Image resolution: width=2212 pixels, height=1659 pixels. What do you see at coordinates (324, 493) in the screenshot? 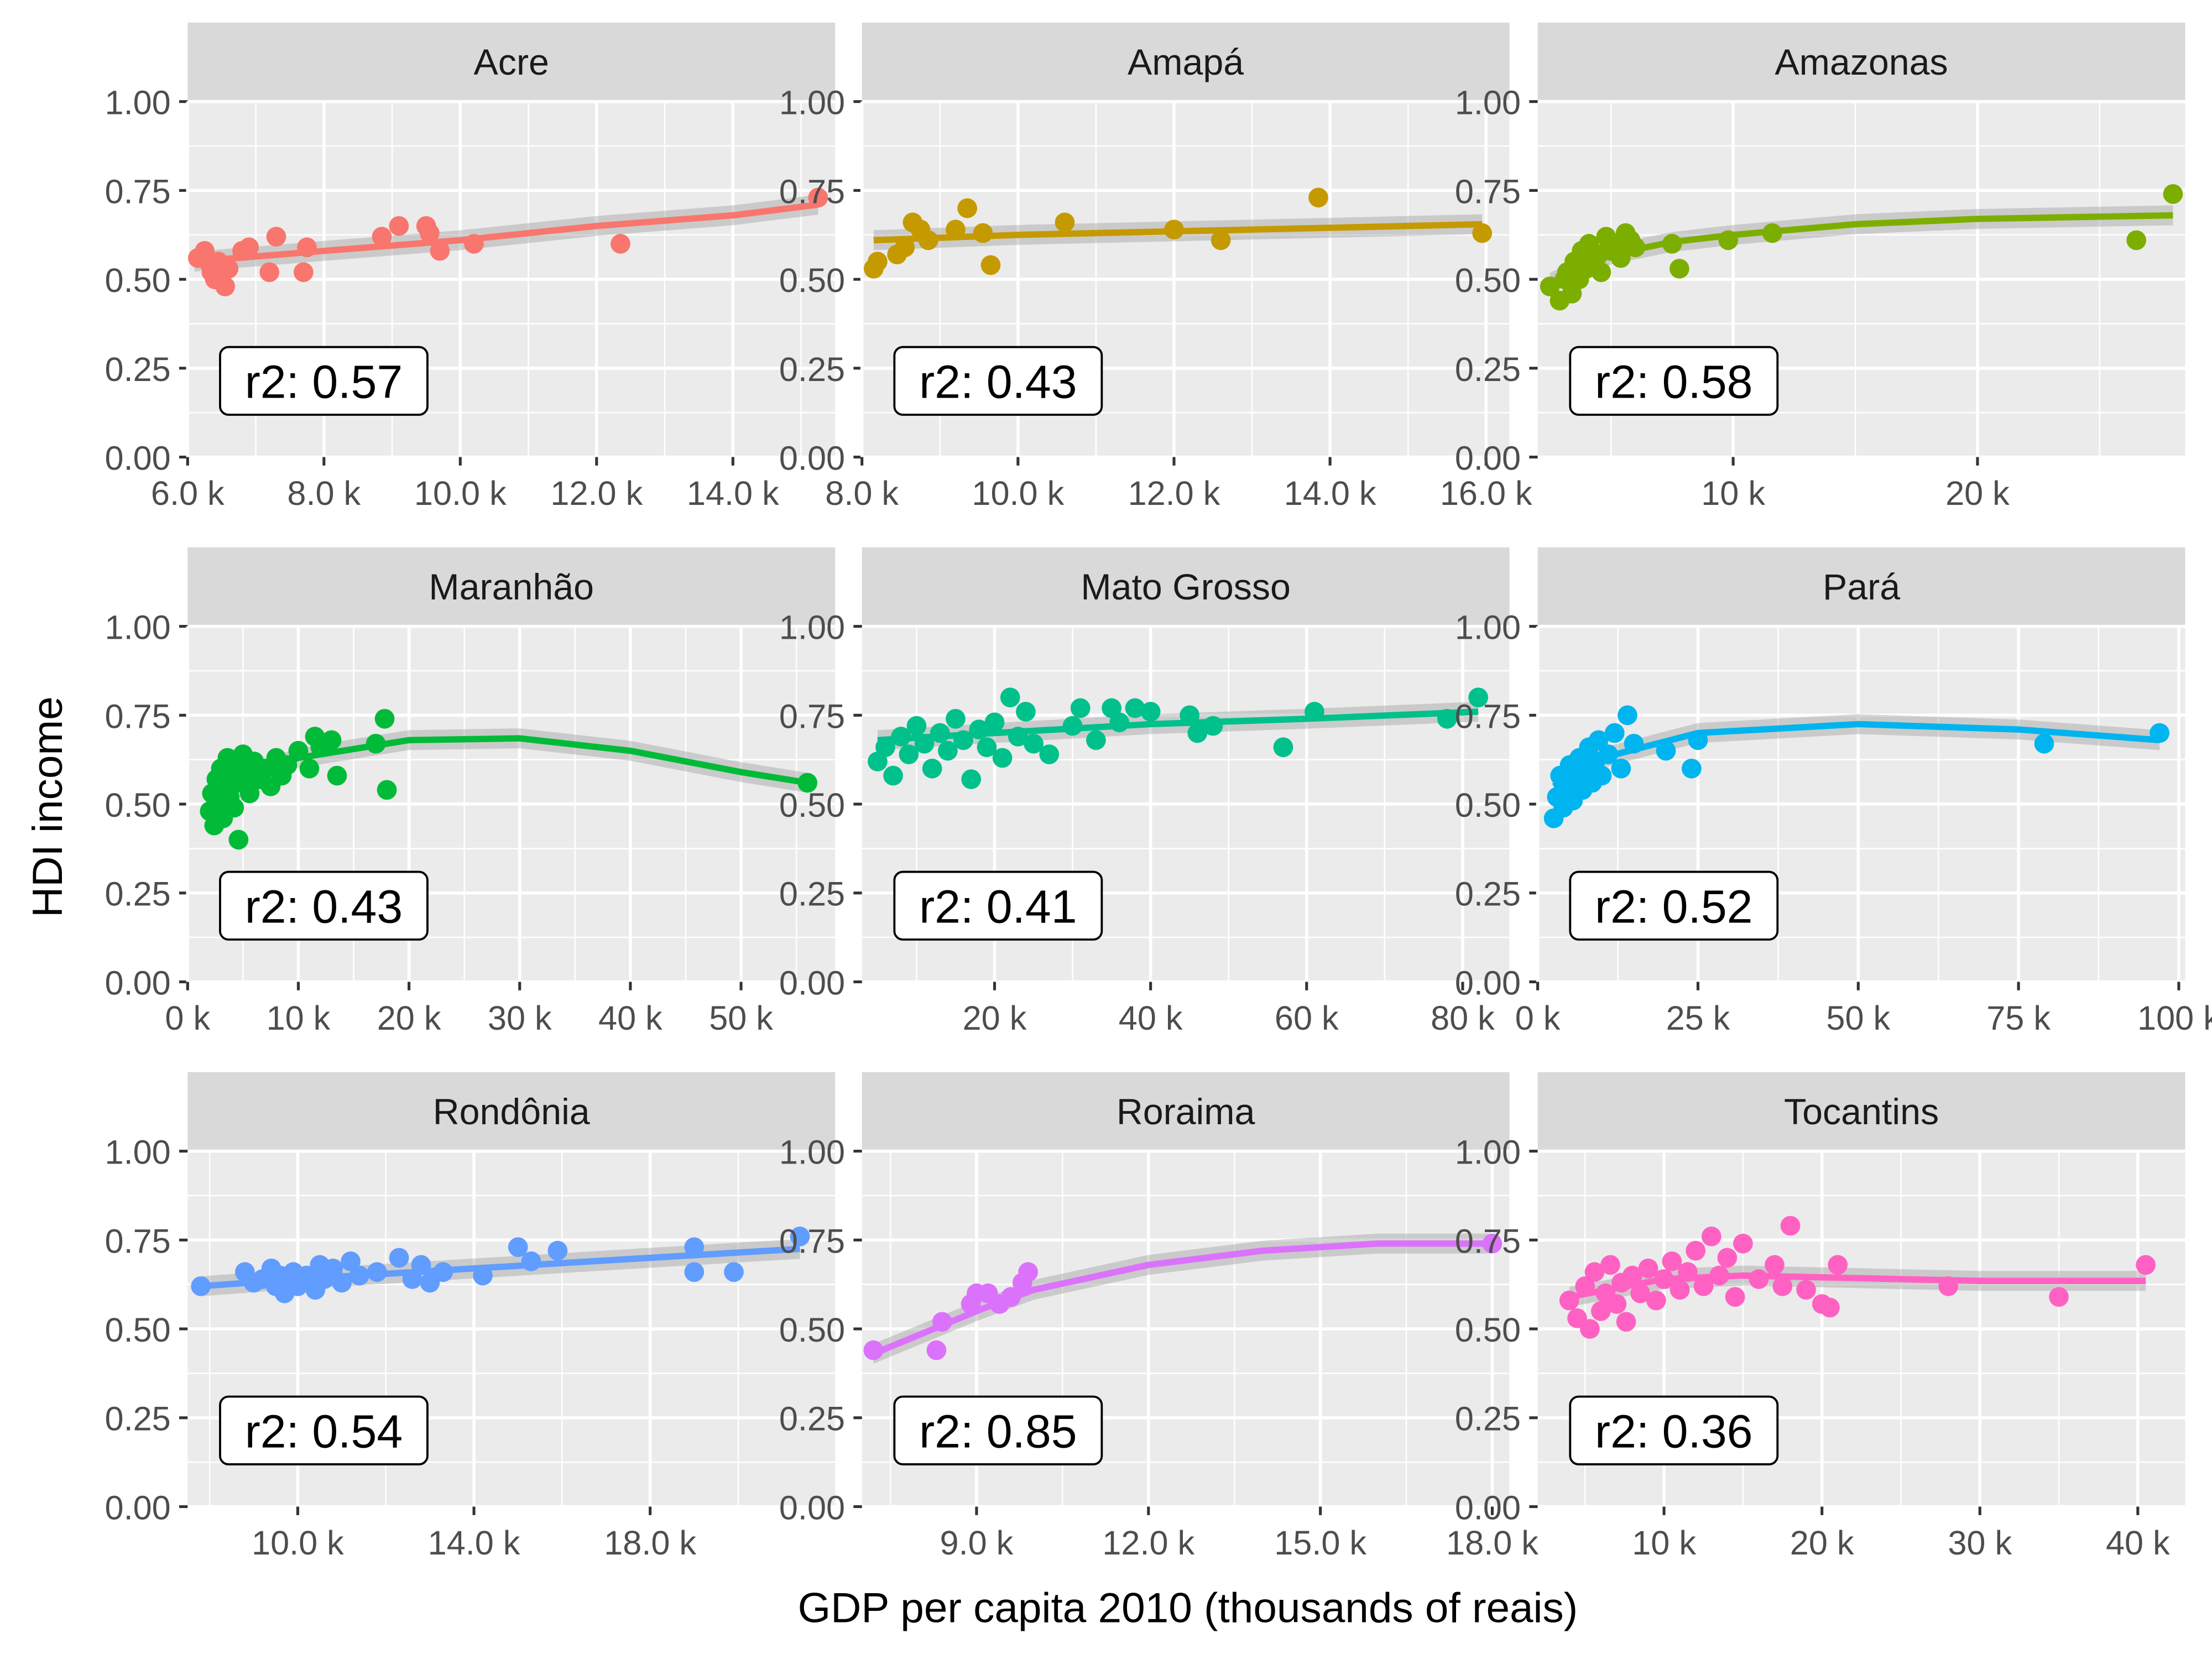
I see `x-tick-label: 8.0 k` at bounding box center [324, 493].